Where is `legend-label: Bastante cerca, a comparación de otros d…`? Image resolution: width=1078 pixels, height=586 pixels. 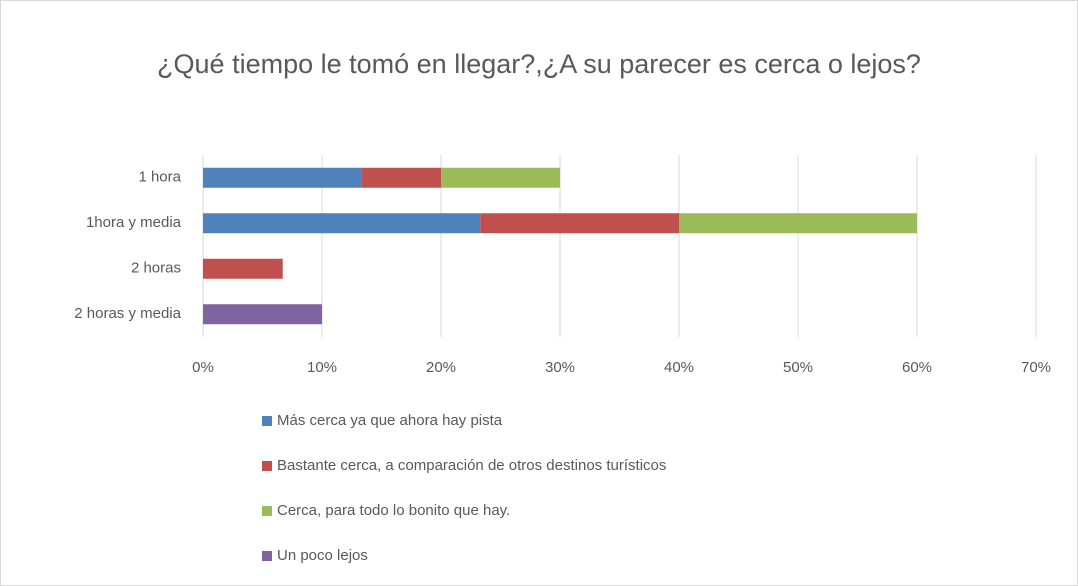 legend-label: Bastante cerca, a comparación de otros d… is located at coordinates (471, 465).